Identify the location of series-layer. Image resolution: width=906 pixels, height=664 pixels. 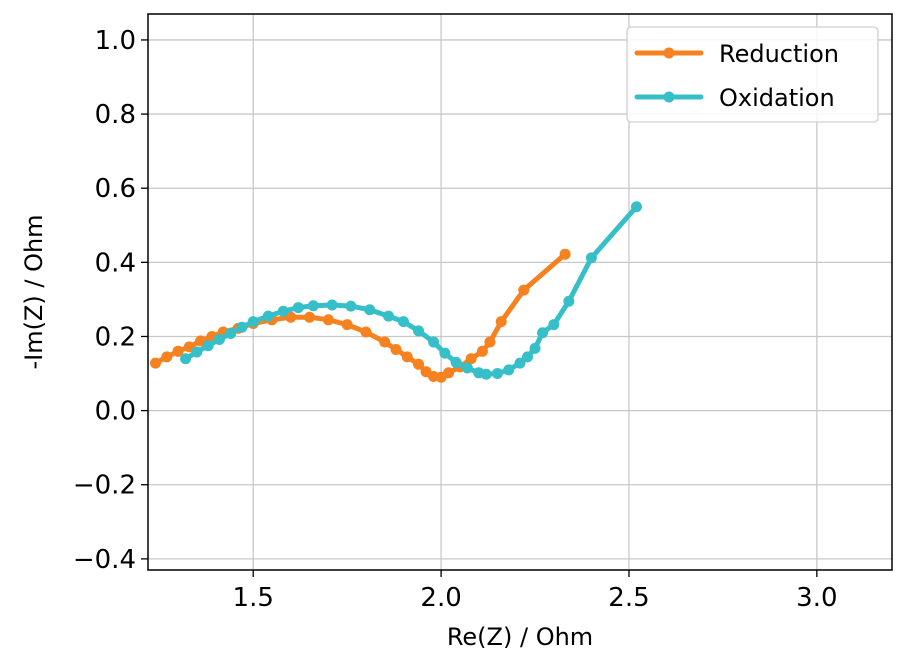
(396, 292).